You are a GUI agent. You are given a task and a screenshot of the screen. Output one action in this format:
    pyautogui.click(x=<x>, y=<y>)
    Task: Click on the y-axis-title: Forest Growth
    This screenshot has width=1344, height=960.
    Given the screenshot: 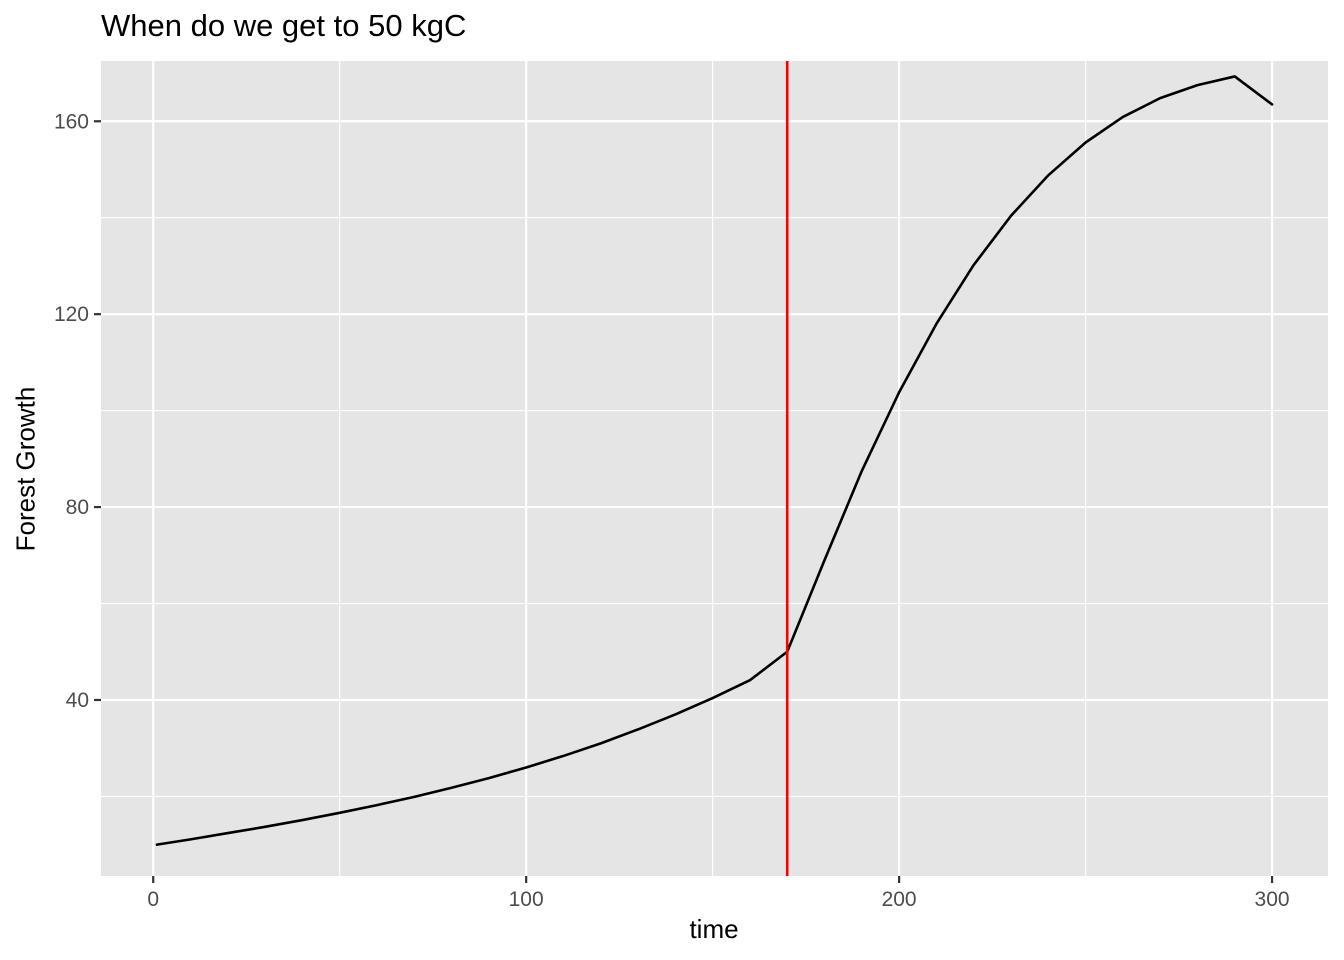 What is the action you would take?
    pyautogui.click(x=25, y=469)
    